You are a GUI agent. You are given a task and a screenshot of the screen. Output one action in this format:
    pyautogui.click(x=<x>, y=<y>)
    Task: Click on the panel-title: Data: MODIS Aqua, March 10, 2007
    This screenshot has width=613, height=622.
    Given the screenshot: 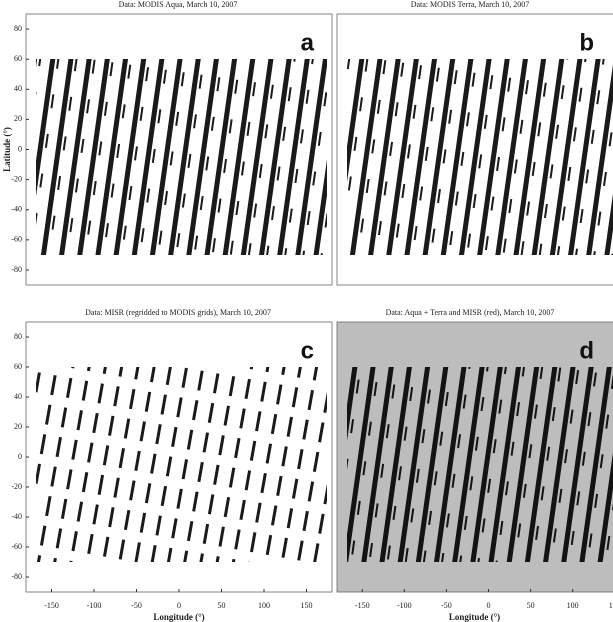 What is the action you would take?
    pyautogui.click(x=178, y=4)
    